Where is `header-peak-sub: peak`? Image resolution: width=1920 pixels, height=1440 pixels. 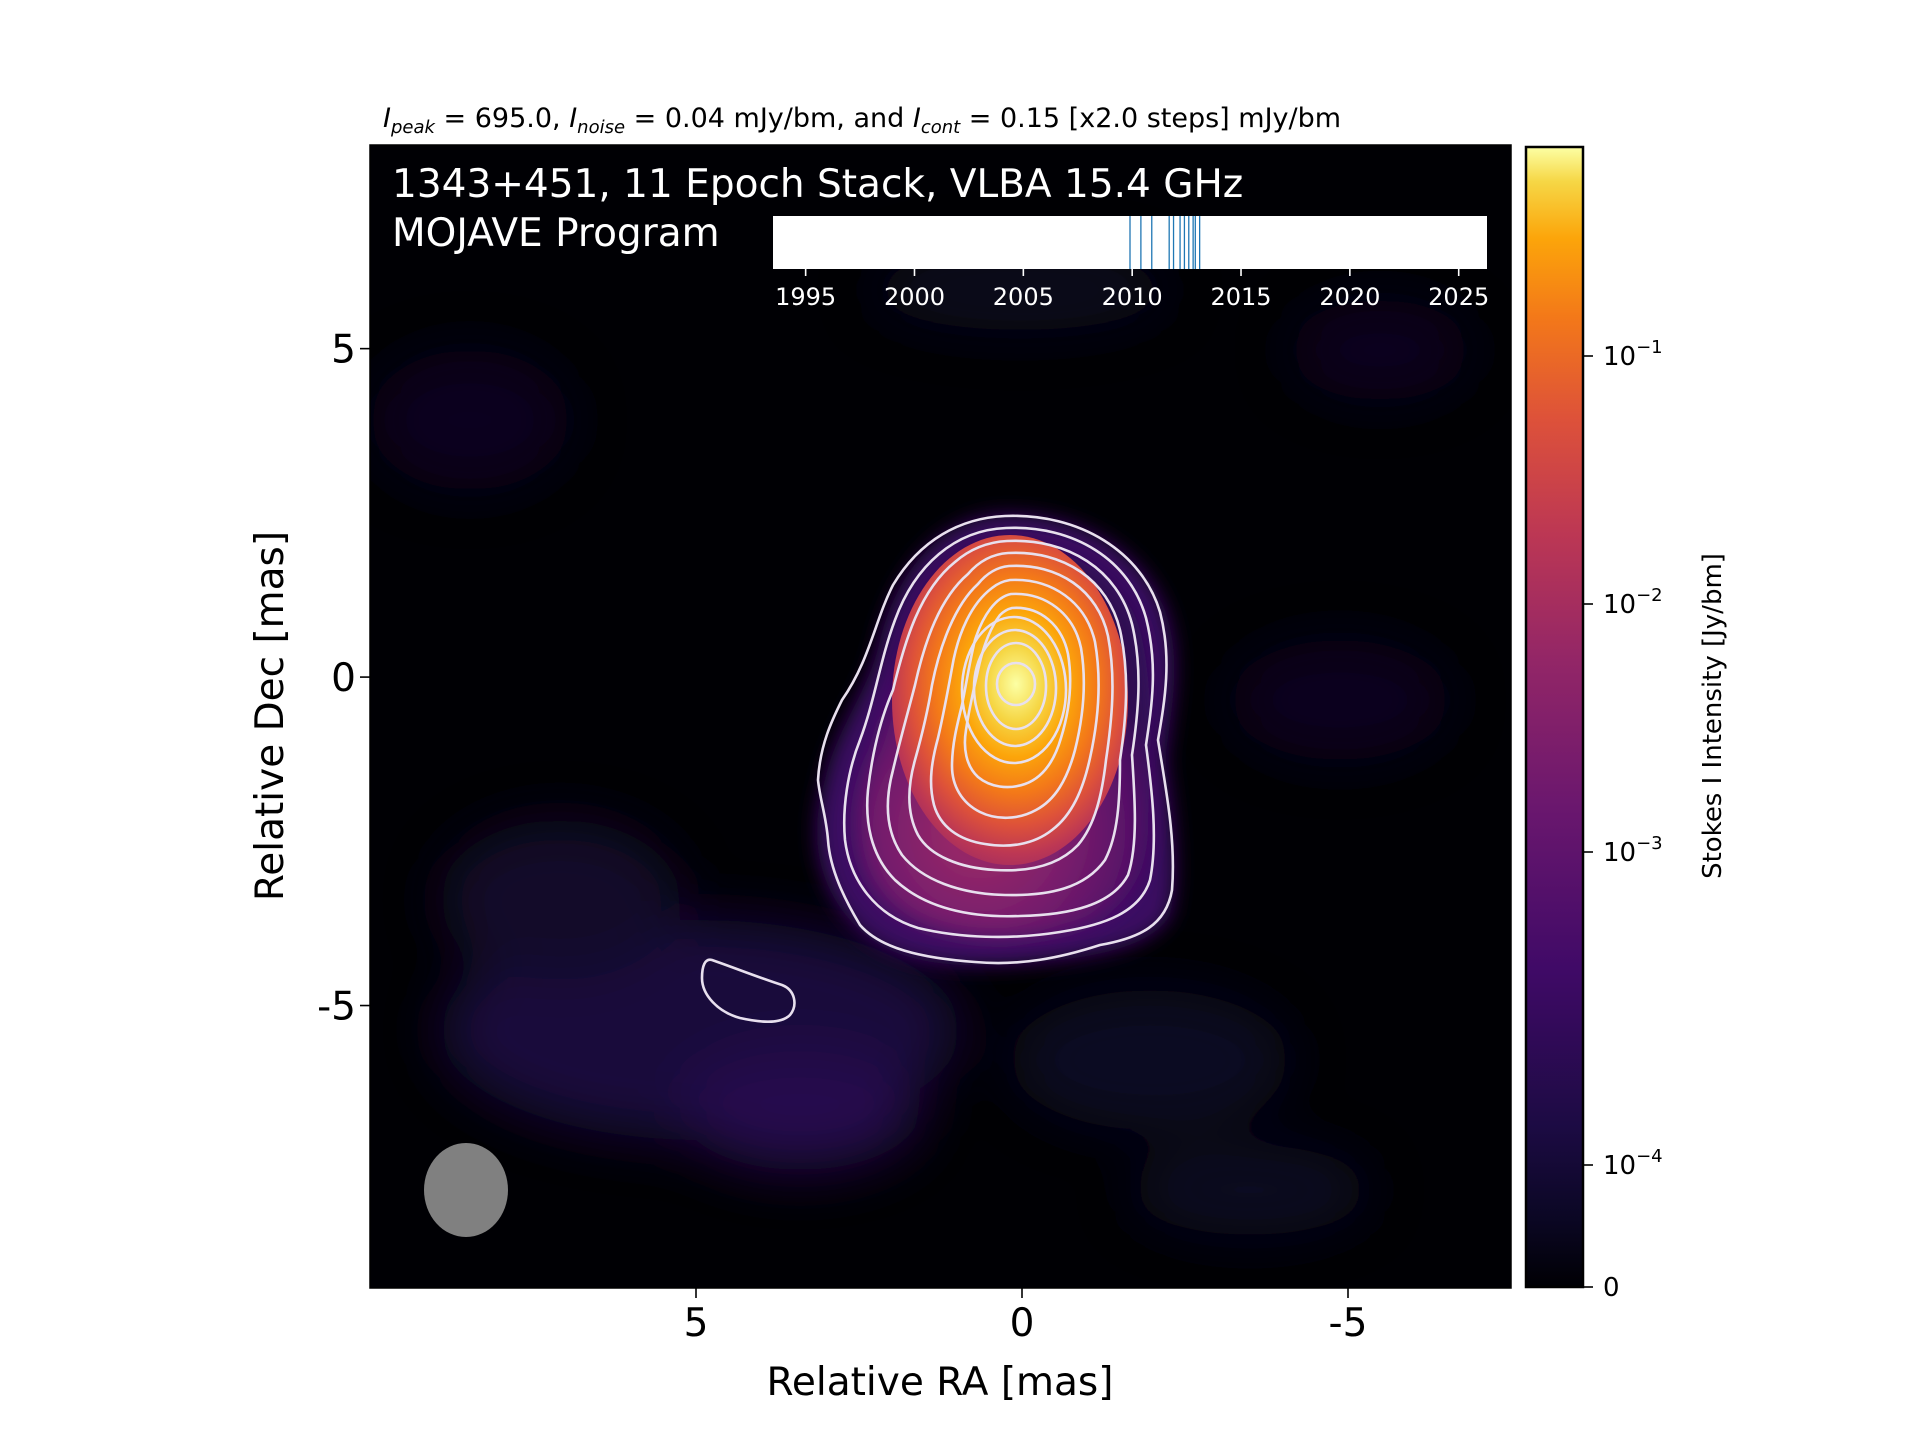 header-peak-sub: peak is located at coordinates (413, 127).